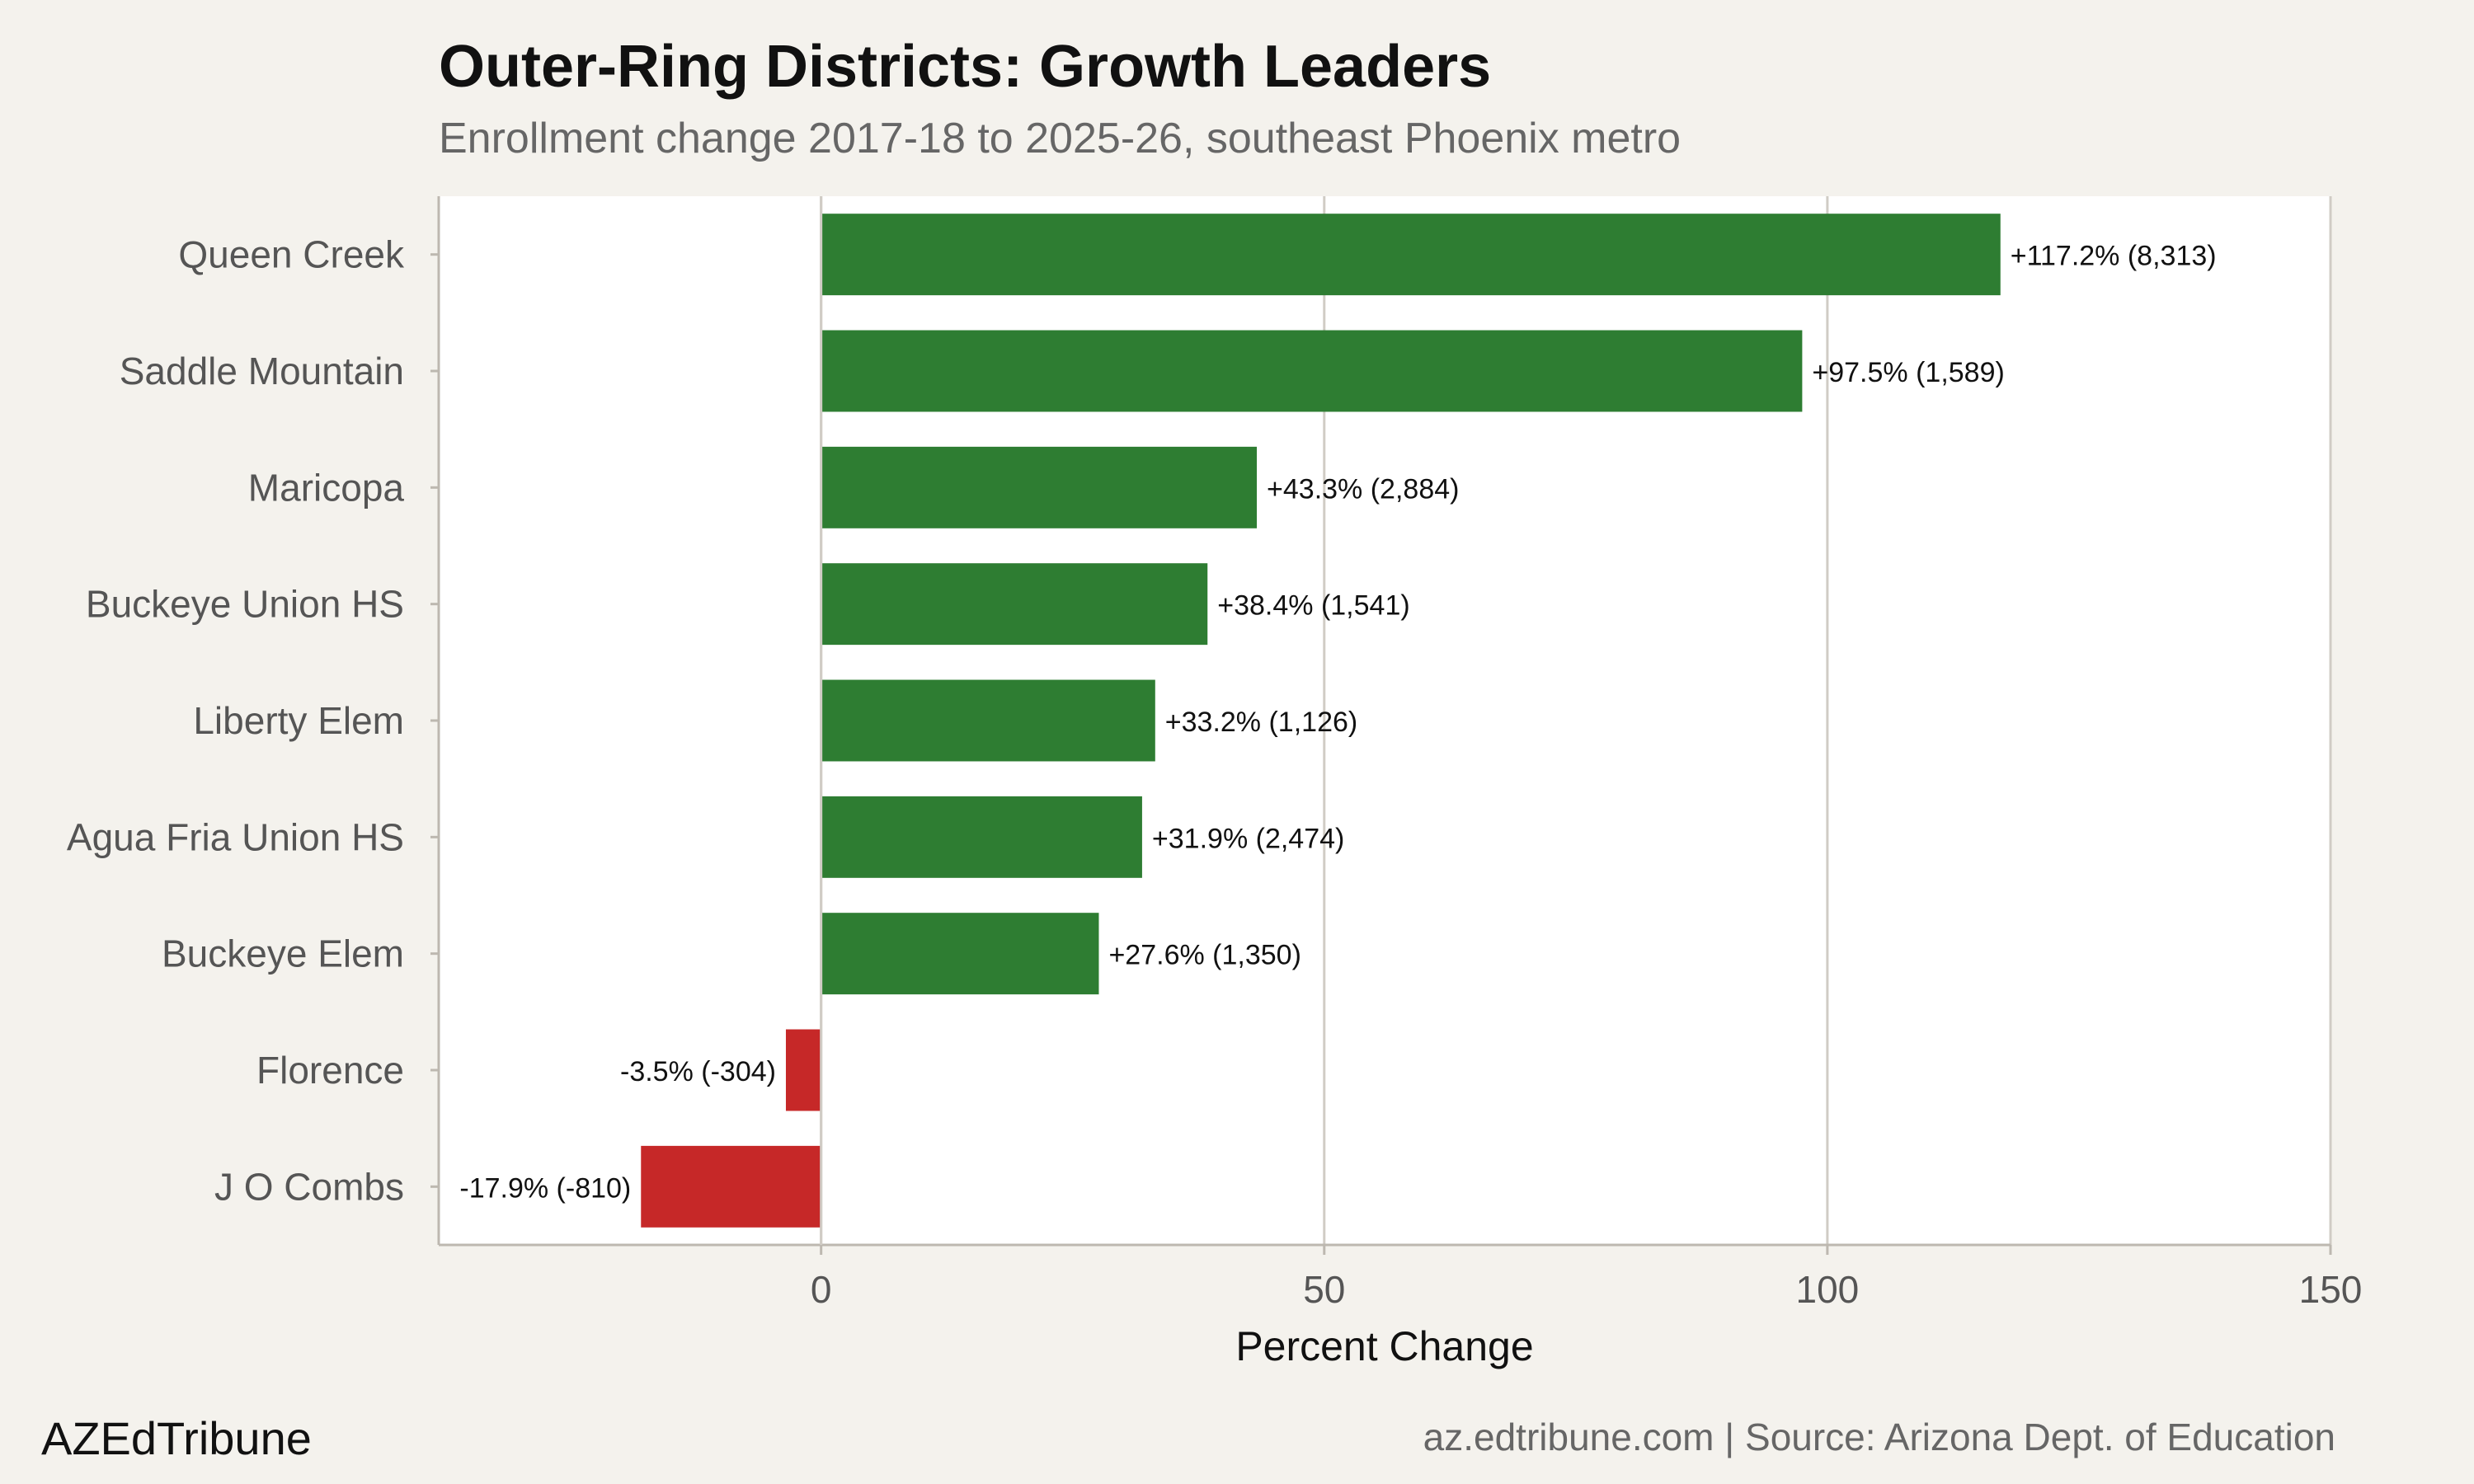 The height and width of the screenshot is (1484, 2474). I want to click on brand-logo-text: AZEdTribune, so click(176, 1438).